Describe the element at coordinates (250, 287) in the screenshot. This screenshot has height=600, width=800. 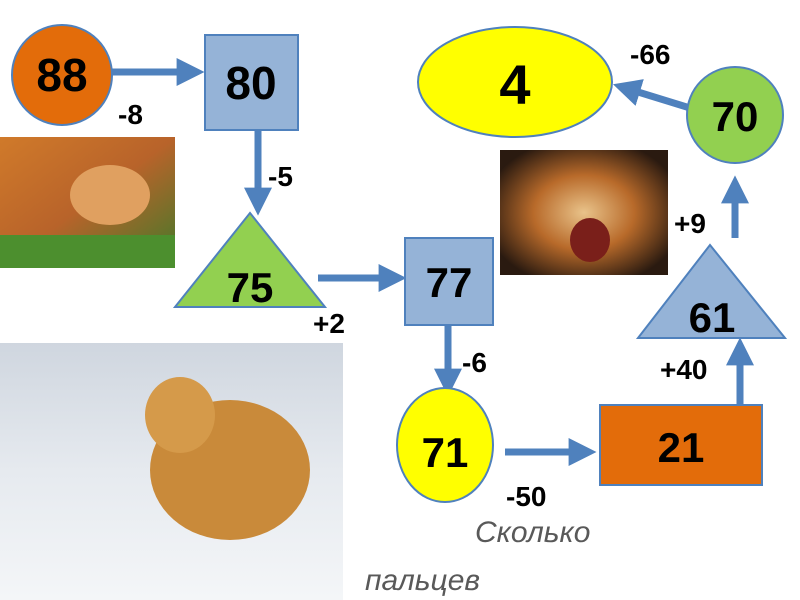
I see `node-75-value: 75` at that location.